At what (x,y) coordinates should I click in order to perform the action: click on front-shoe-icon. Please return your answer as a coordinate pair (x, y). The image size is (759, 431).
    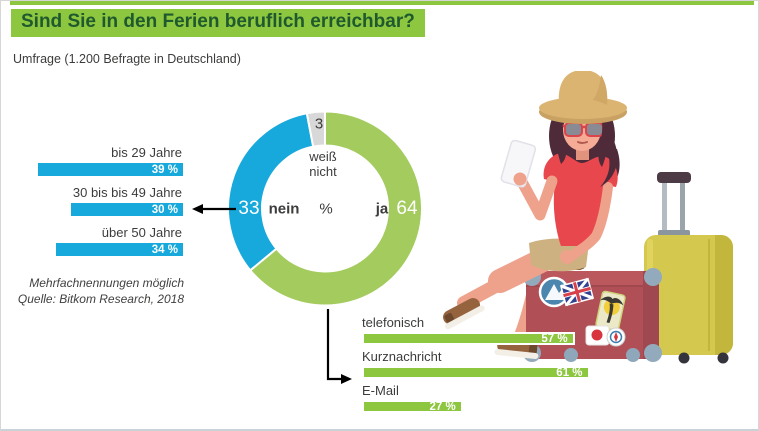
    Looking at the image, I should click on (464, 314).